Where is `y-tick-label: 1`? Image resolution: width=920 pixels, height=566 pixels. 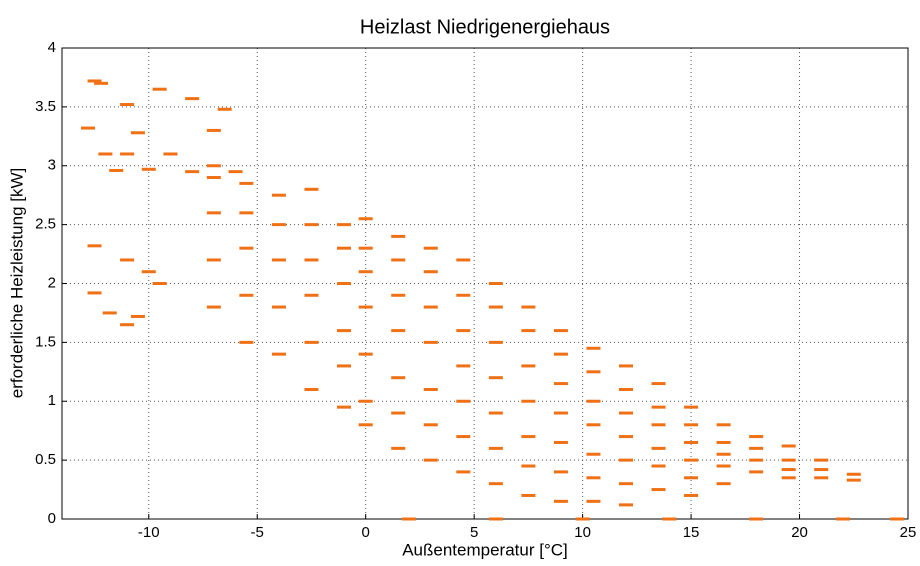 y-tick-label: 1 is located at coordinates (52, 400).